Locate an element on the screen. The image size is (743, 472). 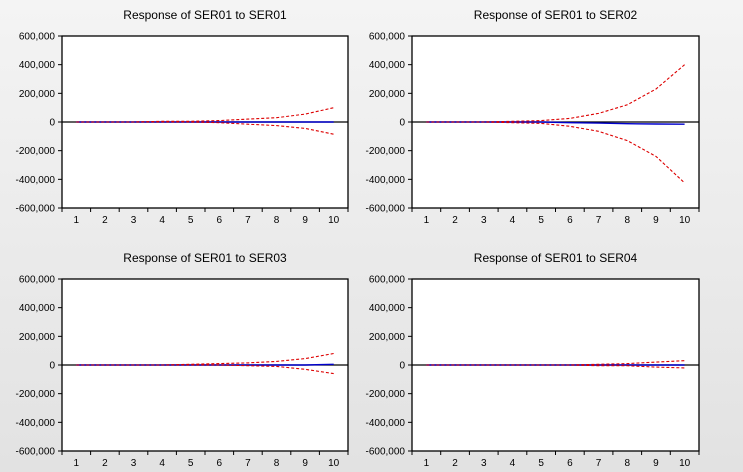
chart-title: Response of SER01 to SER01 is located at coordinates (205, 15).